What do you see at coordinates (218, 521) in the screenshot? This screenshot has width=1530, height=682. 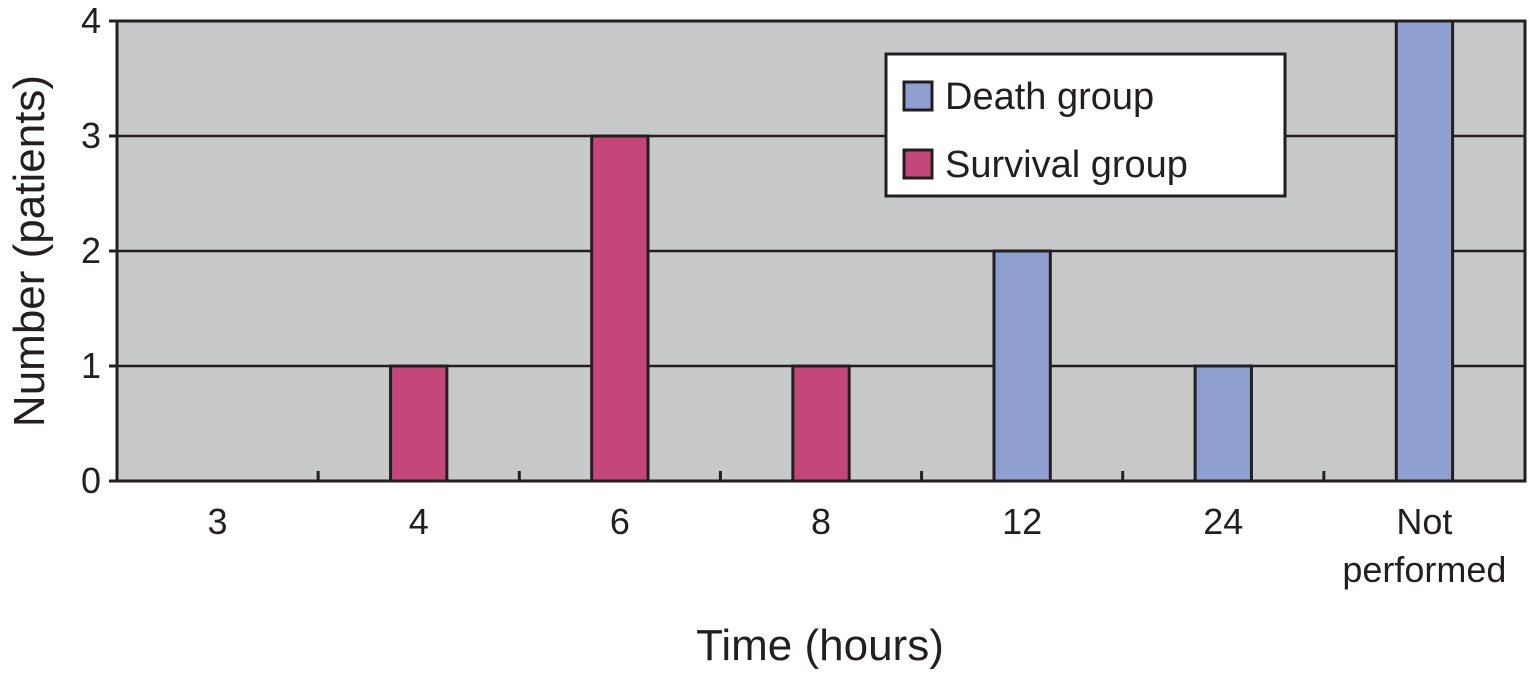 I see `x-tick-label: 3` at bounding box center [218, 521].